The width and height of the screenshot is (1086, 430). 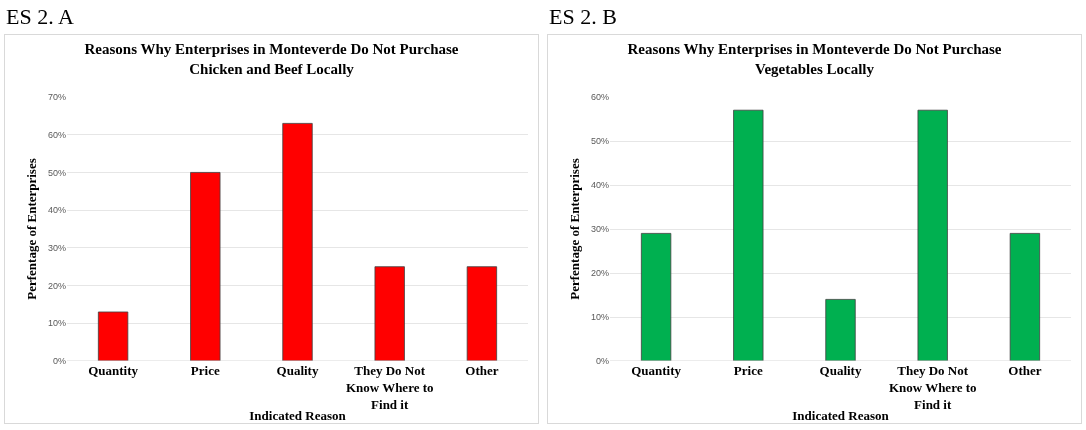 I want to click on text: ES 2. B, so click(x=583, y=17).